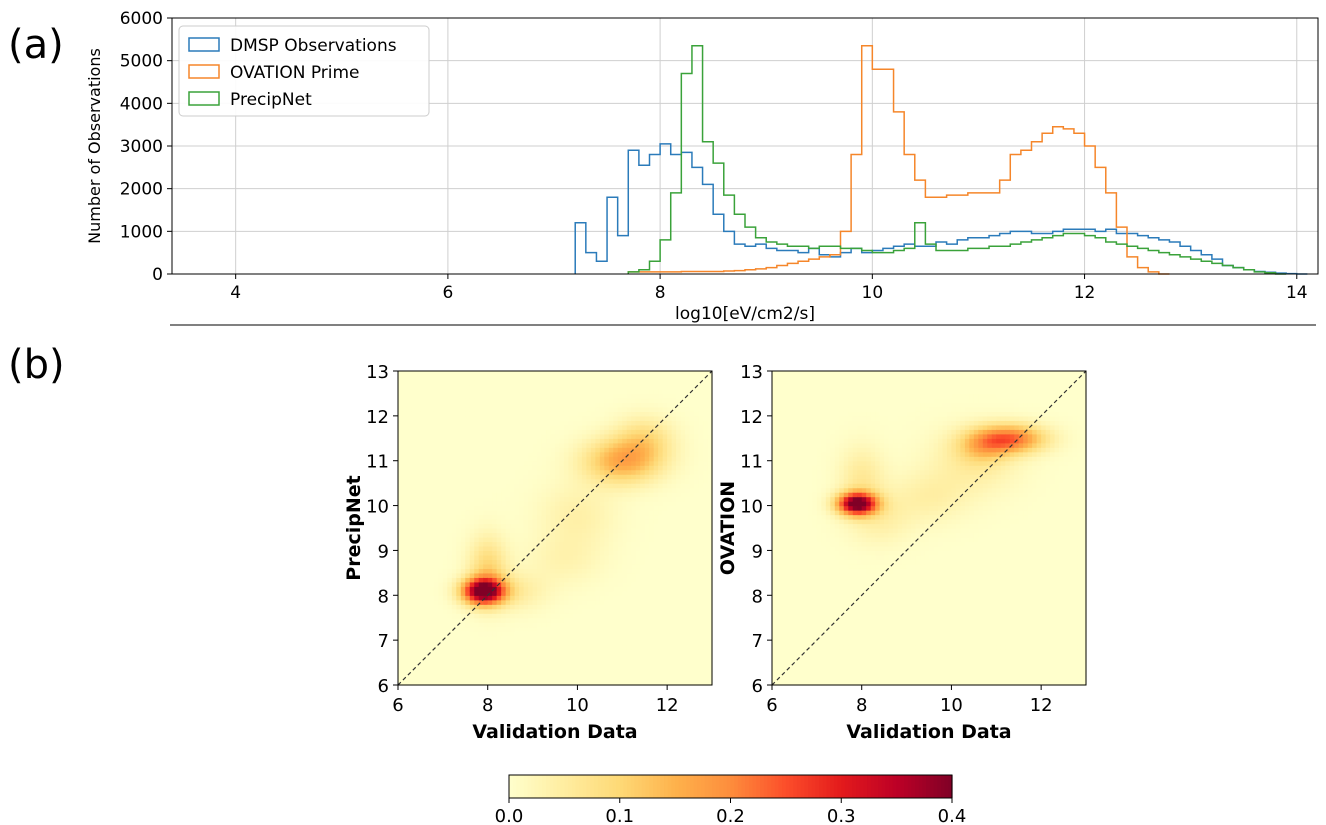 Image resolution: width=1326 pixels, height=825 pixels. What do you see at coordinates (383, 686) in the screenshot?
I see `heatmap-y-tick-label: 6` at bounding box center [383, 686].